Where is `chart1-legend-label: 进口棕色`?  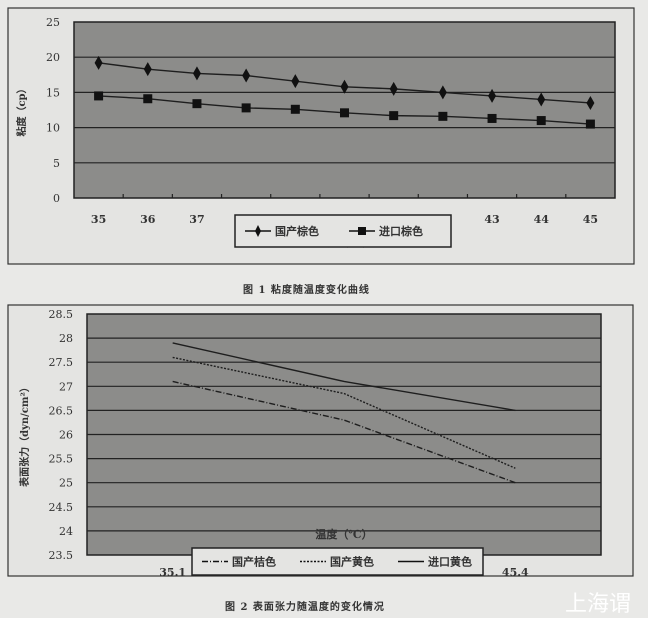 chart1-legend-label: 进口棕色 is located at coordinates (401, 231).